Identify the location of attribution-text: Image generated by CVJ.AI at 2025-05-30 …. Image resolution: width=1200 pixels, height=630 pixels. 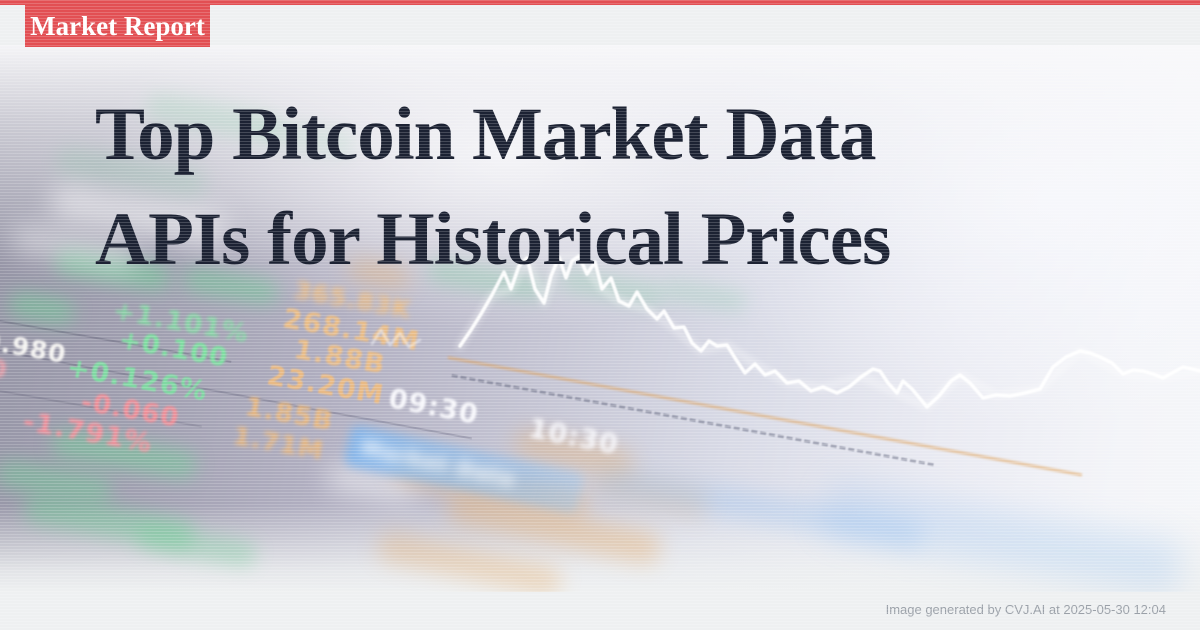
(1025, 609).